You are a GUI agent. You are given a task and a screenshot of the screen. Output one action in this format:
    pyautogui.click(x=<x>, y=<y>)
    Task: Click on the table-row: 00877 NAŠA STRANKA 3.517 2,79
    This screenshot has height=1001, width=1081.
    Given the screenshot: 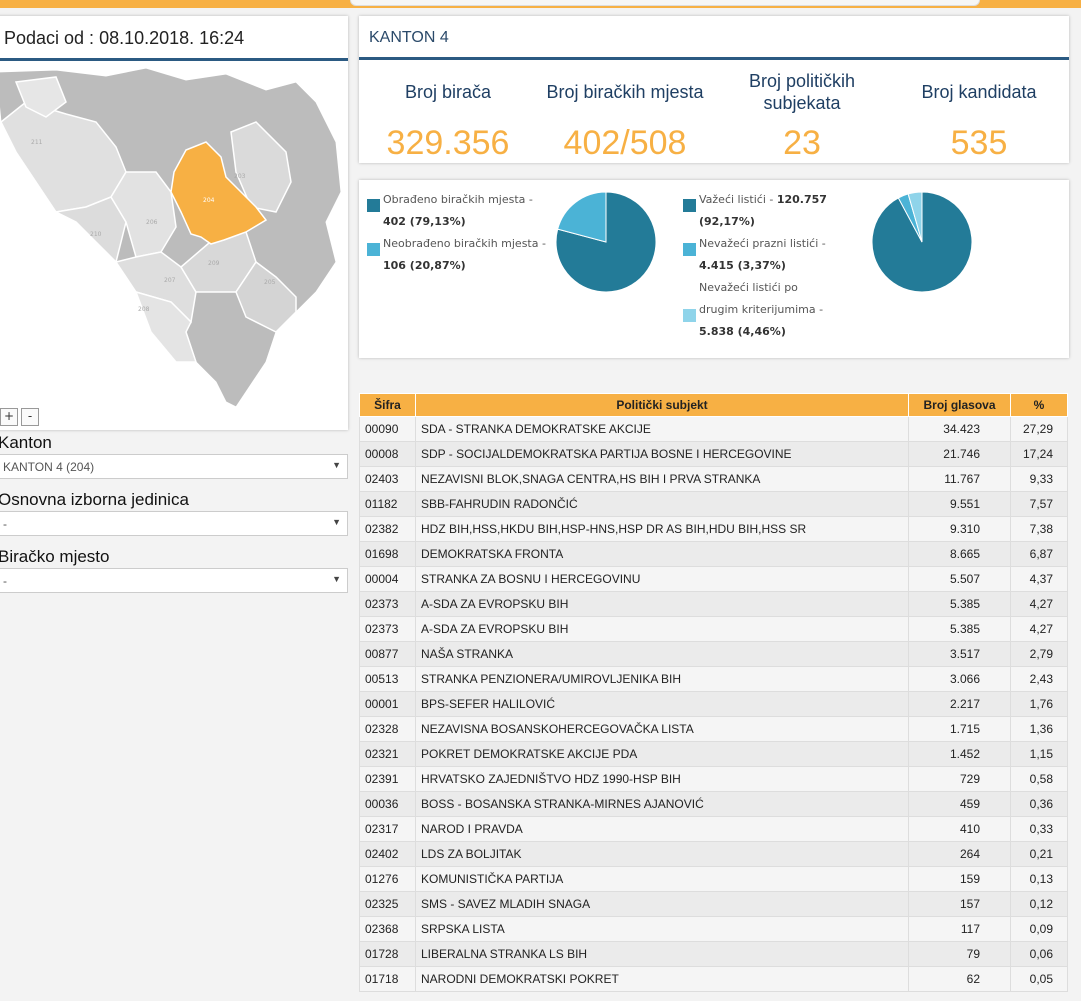 What is the action you would take?
    pyautogui.click(x=713, y=654)
    